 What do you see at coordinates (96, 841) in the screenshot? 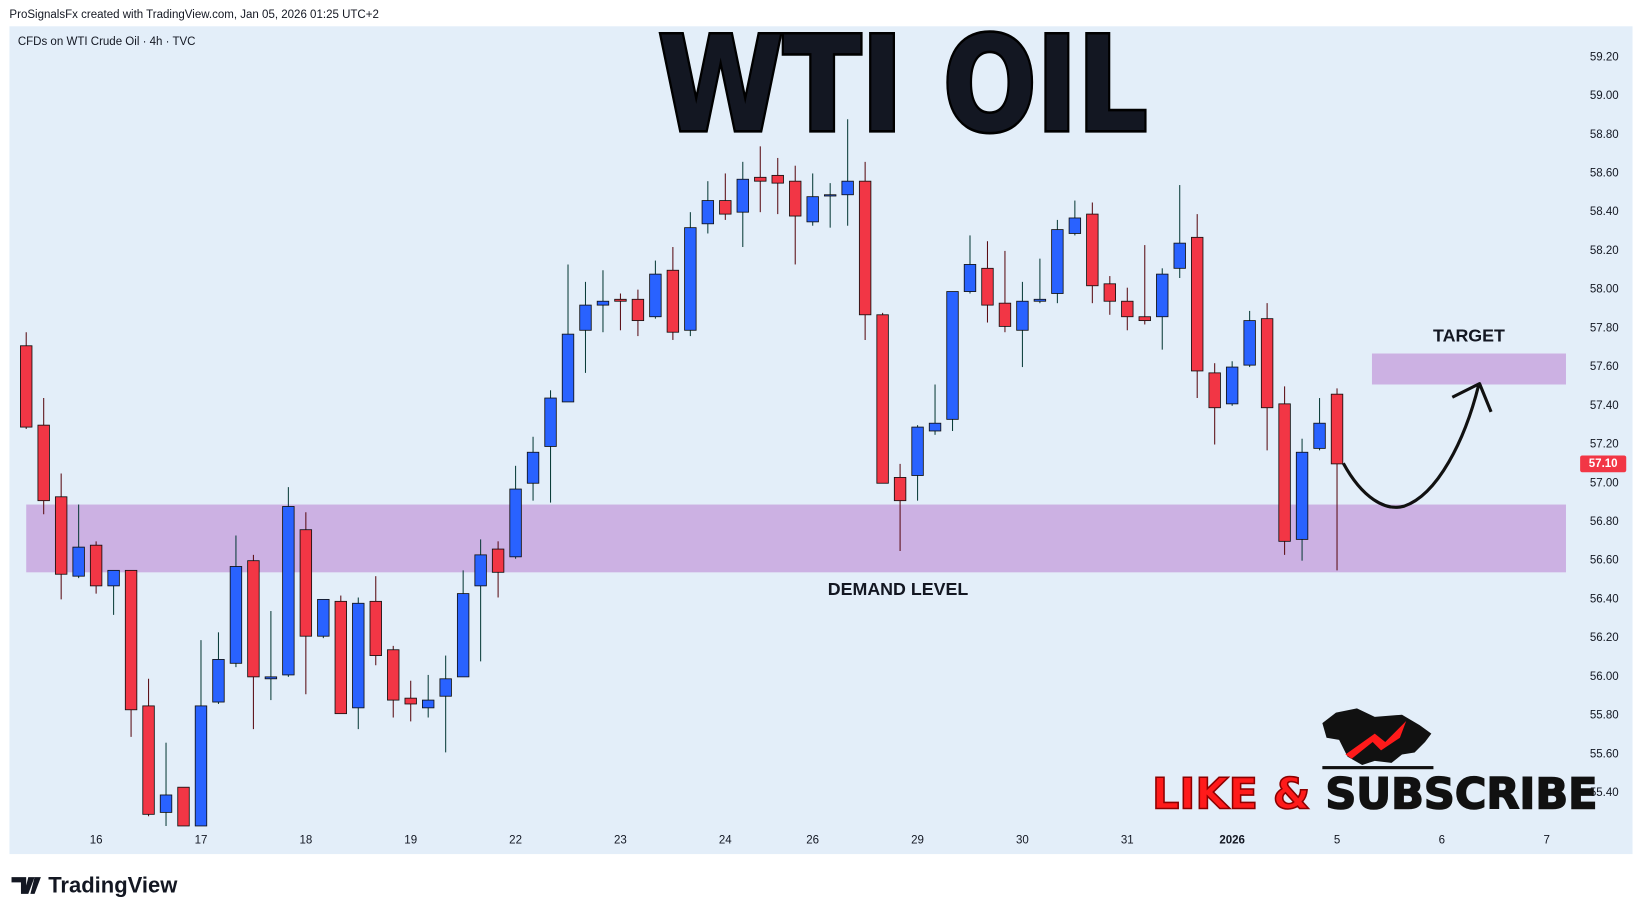
I see `x-tick-label: 16` at bounding box center [96, 841].